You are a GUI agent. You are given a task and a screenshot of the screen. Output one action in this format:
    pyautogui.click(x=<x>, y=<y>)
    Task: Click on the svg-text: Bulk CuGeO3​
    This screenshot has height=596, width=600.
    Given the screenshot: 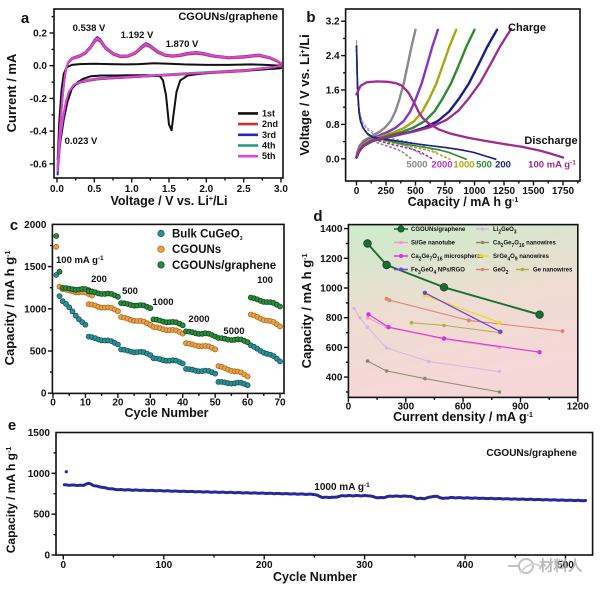 What is the action you would take?
    pyautogui.click(x=207, y=236)
    